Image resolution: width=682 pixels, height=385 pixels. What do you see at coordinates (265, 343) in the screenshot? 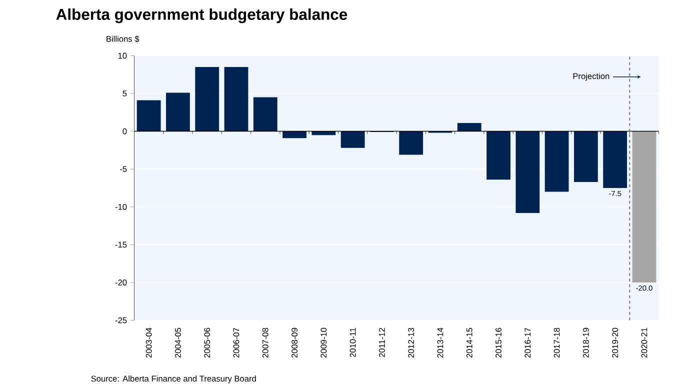
I see `x-tick-label: 2007-08` at bounding box center [265, 343].